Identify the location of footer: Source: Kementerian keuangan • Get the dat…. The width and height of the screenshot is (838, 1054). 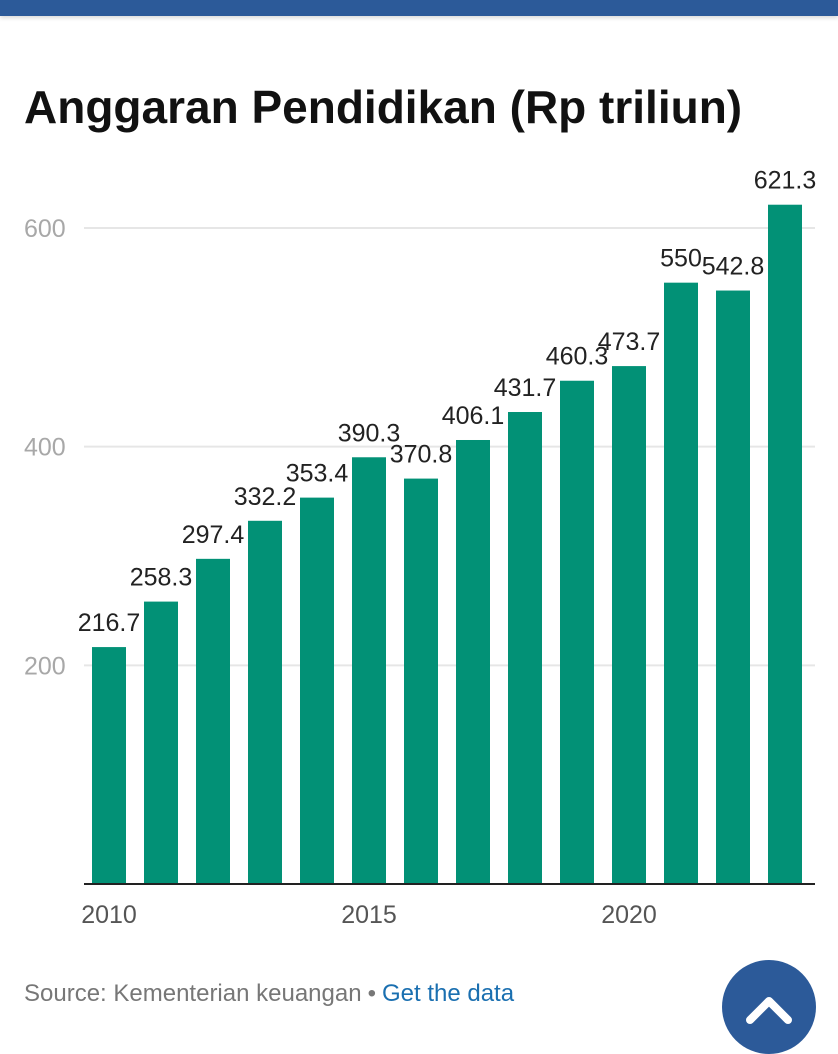
(269, 994).